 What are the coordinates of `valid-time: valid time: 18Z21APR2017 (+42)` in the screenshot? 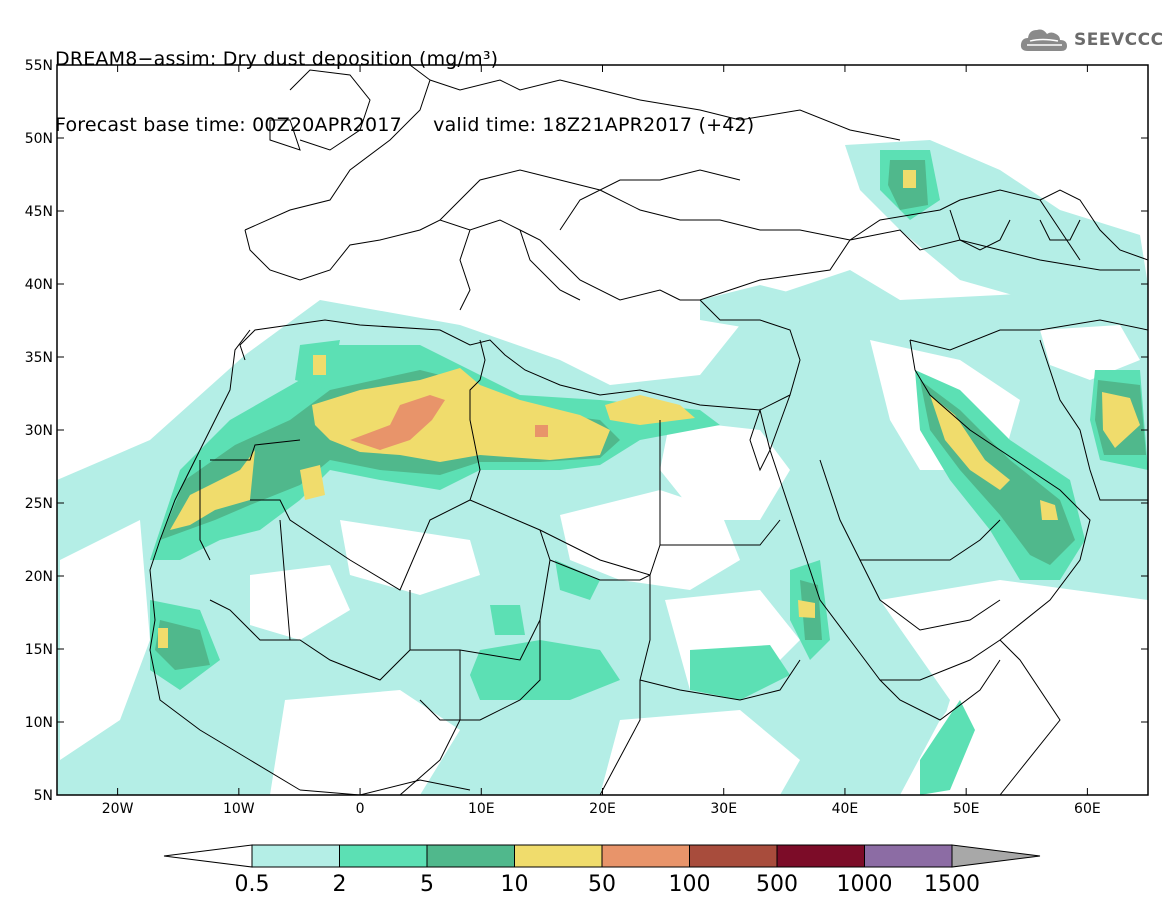 It's located at (594, 125).